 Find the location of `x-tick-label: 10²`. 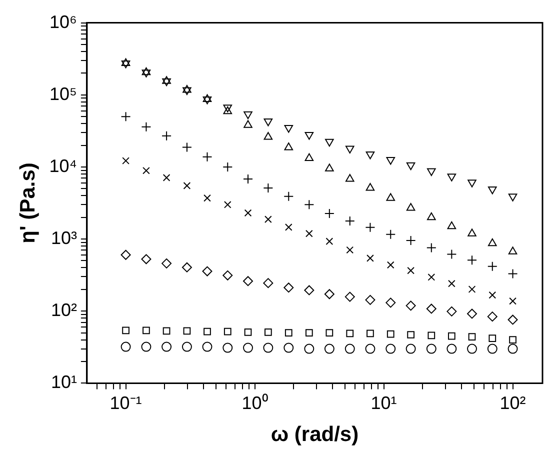

x-tick-label: 10² is located at coordinates (513, 402).